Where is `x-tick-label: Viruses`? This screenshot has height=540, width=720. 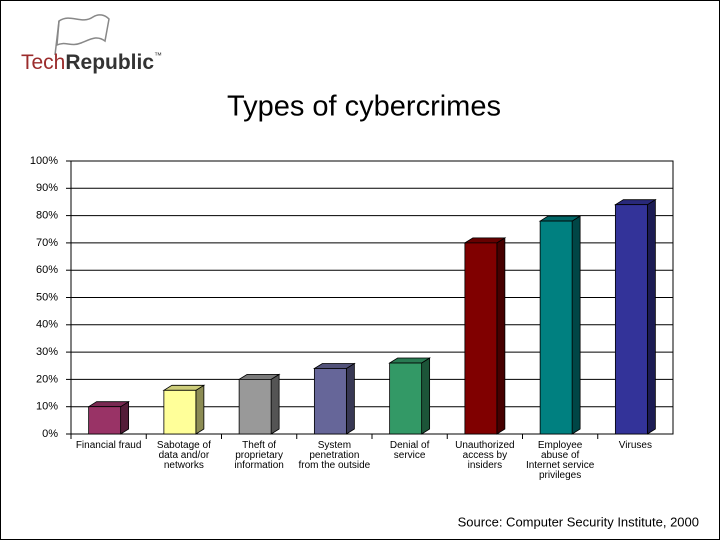 x-tick-label: Viruses is located at coordinates (635, 445).